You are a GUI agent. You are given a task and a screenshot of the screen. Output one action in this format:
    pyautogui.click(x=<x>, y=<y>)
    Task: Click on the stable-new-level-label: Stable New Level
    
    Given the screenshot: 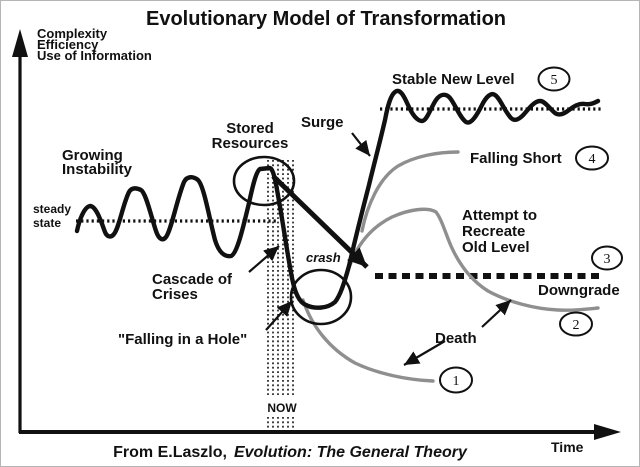 What is the action you would take?
    pyautogui.click(x=453, y=79)
    